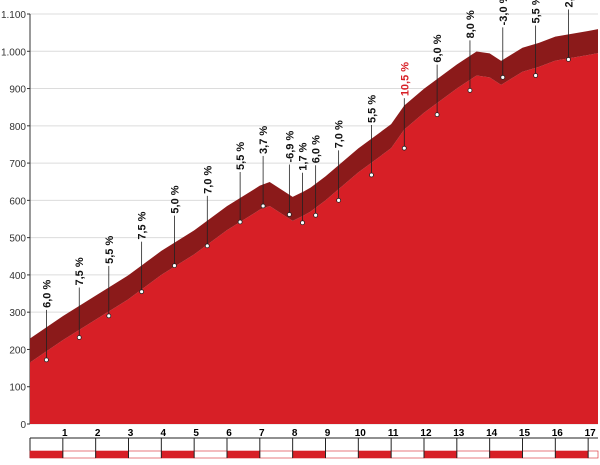  I want to click on x-tick-label: 4, so click(164, 433).